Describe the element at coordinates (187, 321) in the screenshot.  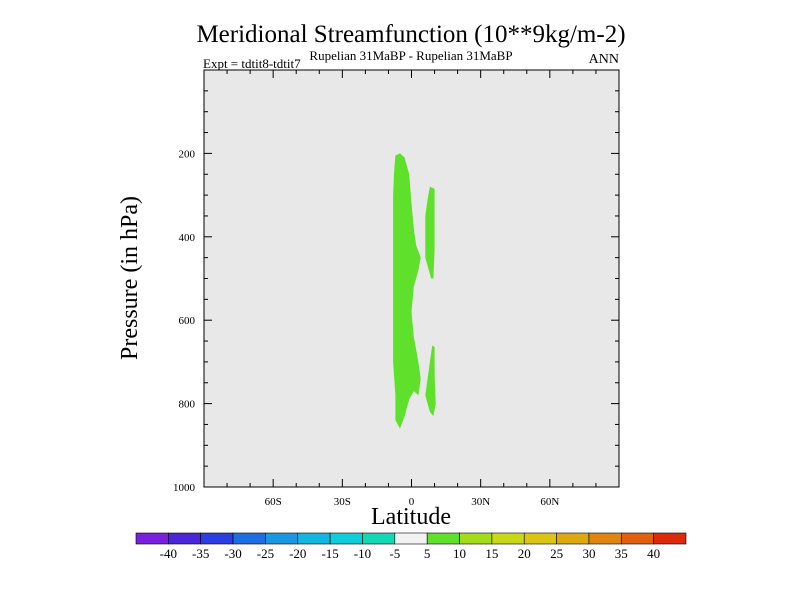
I see `y-tick-label: 600` at that location.